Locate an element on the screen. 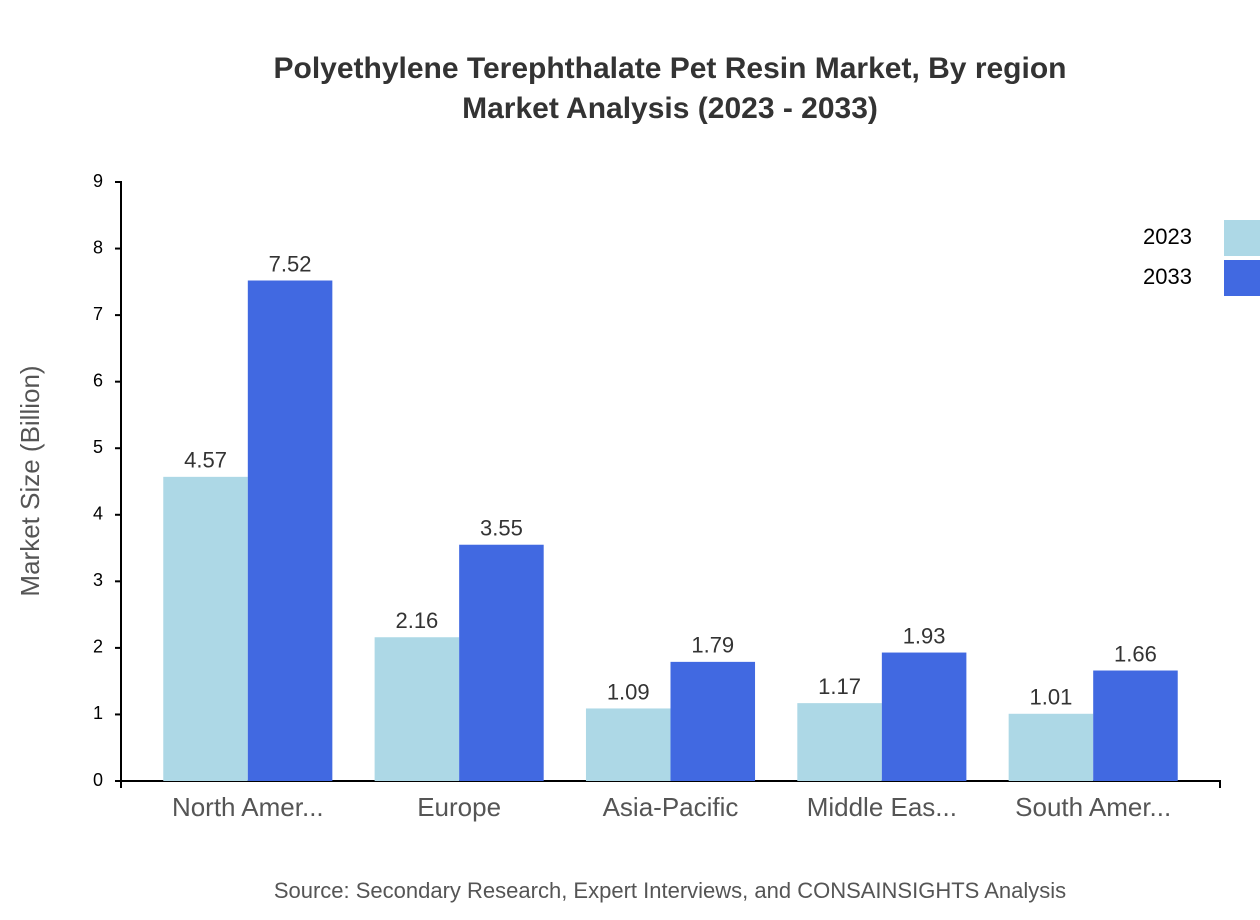 This screenshot has width=1260, height=920. x-tick-label: Europe is located at coordinates (459, 807).